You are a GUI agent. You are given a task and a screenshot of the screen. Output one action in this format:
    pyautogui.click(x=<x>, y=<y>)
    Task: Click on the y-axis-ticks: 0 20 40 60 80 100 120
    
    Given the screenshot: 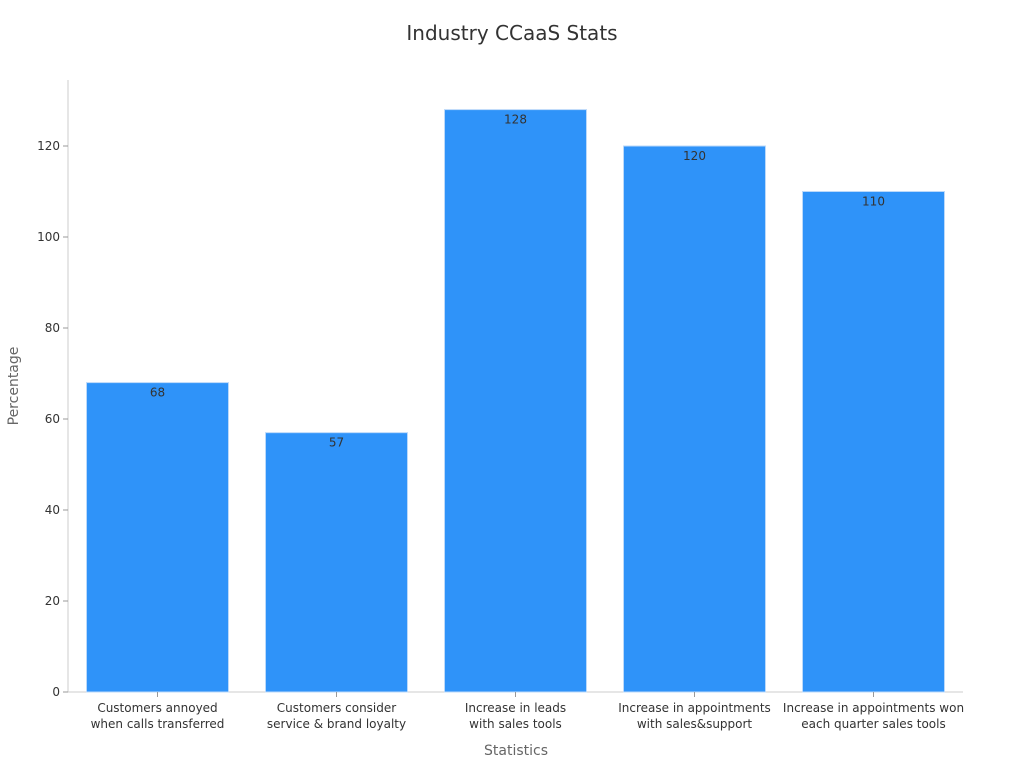 What is the action you would take?
    pyautogui.click(x=52, y=419)
    